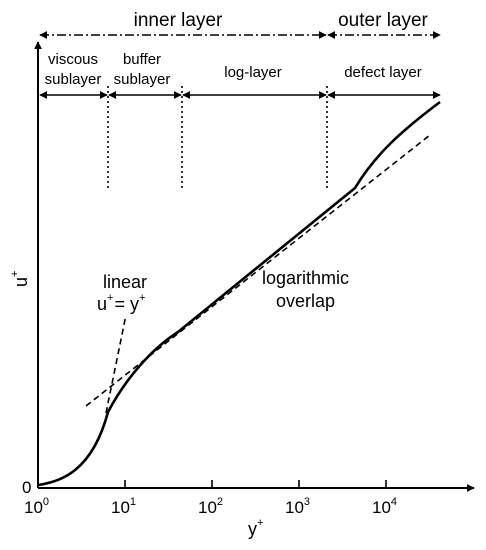  I want to click on x-tick-label-1: 10¹, so click(123, 506).